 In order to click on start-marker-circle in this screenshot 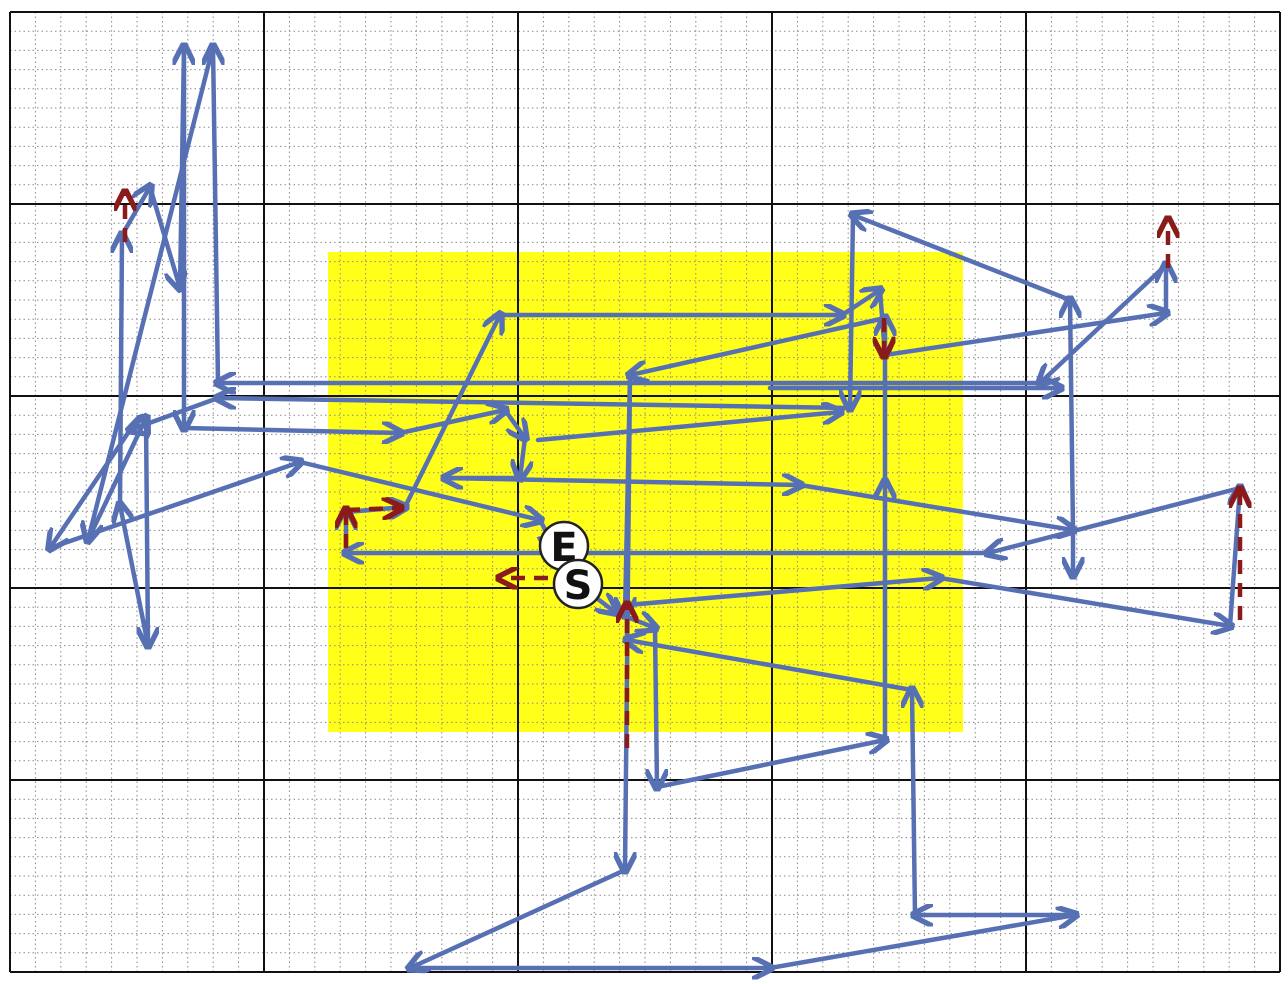, I will do `click(578, 584)`.